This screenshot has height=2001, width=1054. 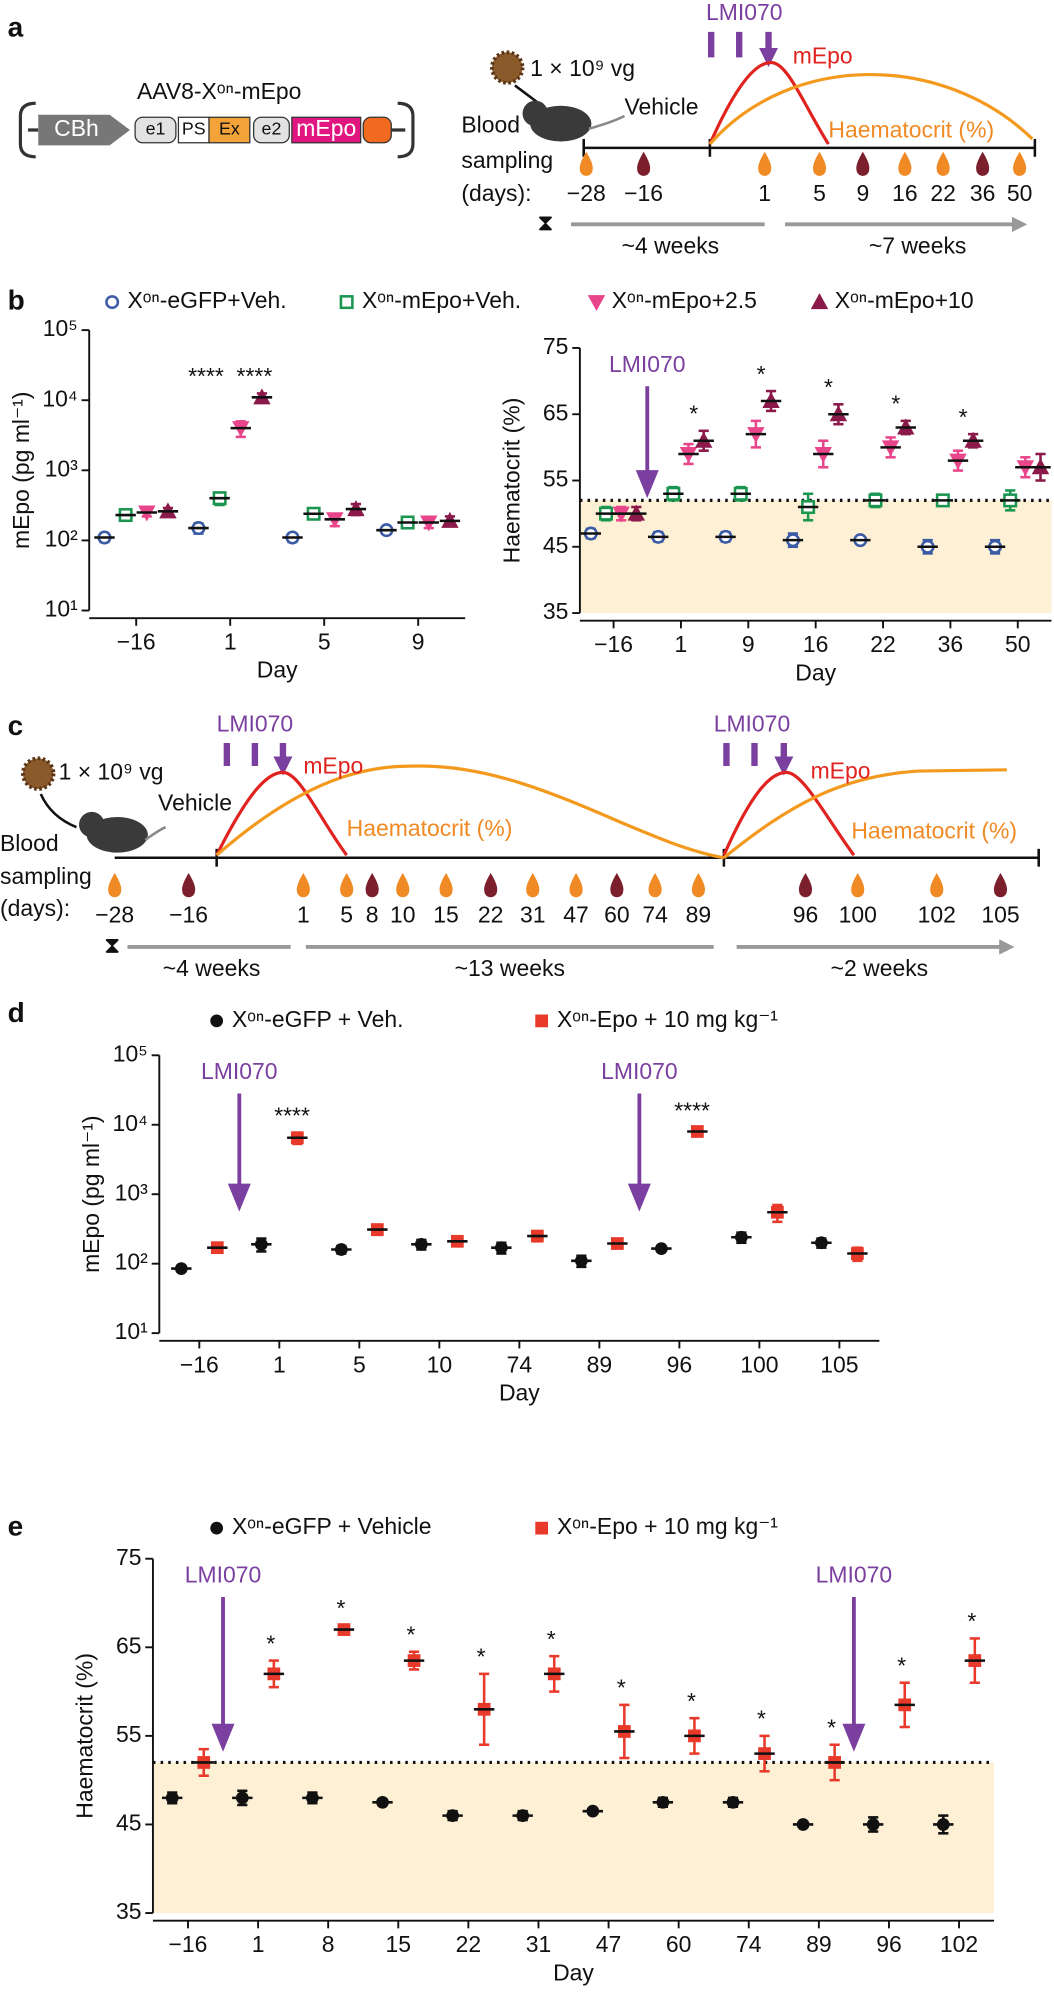 What do you see at coordinates (403, 914) in the screenshot?
I see `day-label: 10` at bounding box center [403, 914].